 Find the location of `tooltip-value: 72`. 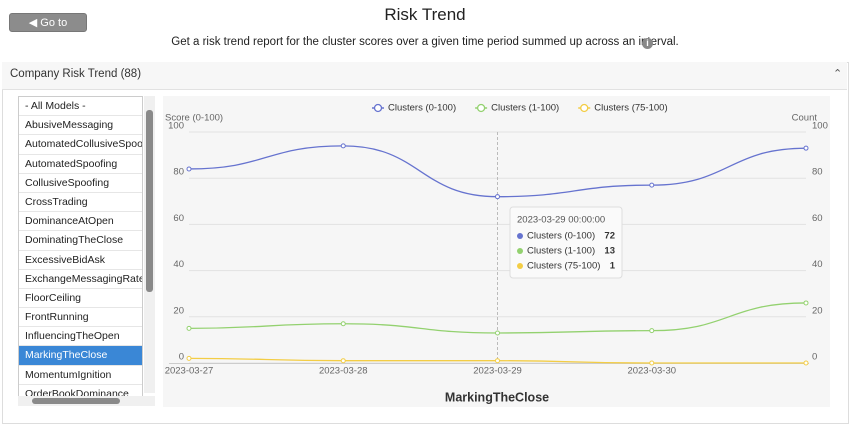

tooltip-value: 72 is located at coordinates (609, 236).